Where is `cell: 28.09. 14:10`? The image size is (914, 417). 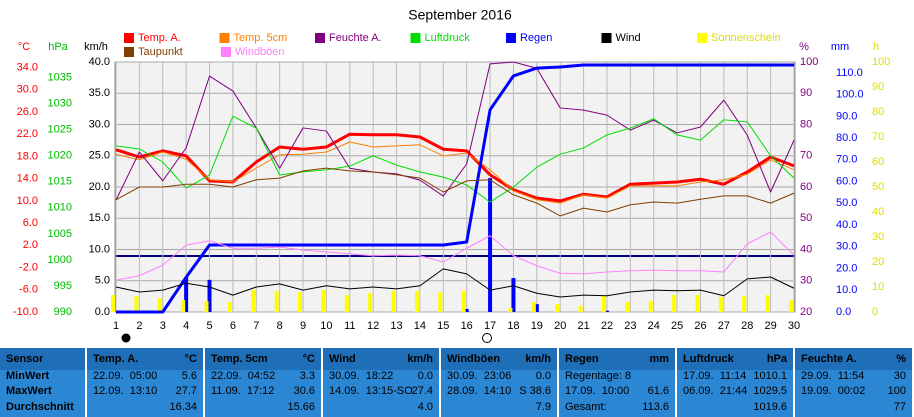 cell: 28.09. 14:10 is located at coordinates (479, 391).